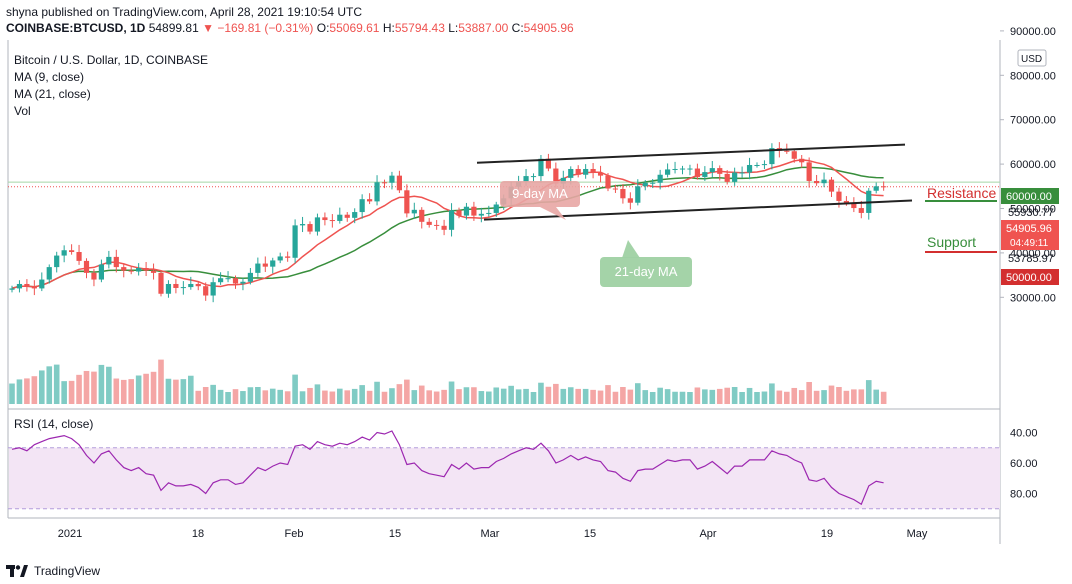 The image size is (1072, 584). What do you see at coordinates (76, 28) in the screenshot?
I see `symbol-label: COINBASE:BTCUSD, 1D` at bounding box center [76, 28].